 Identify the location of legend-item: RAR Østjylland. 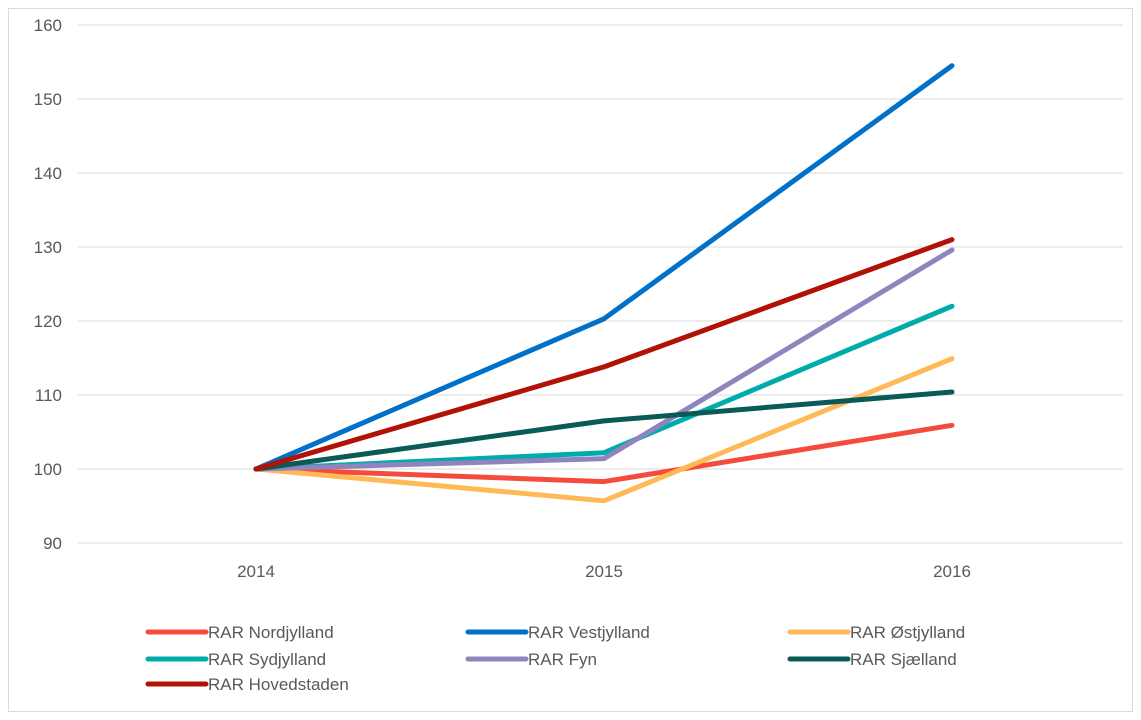
(876, 632).